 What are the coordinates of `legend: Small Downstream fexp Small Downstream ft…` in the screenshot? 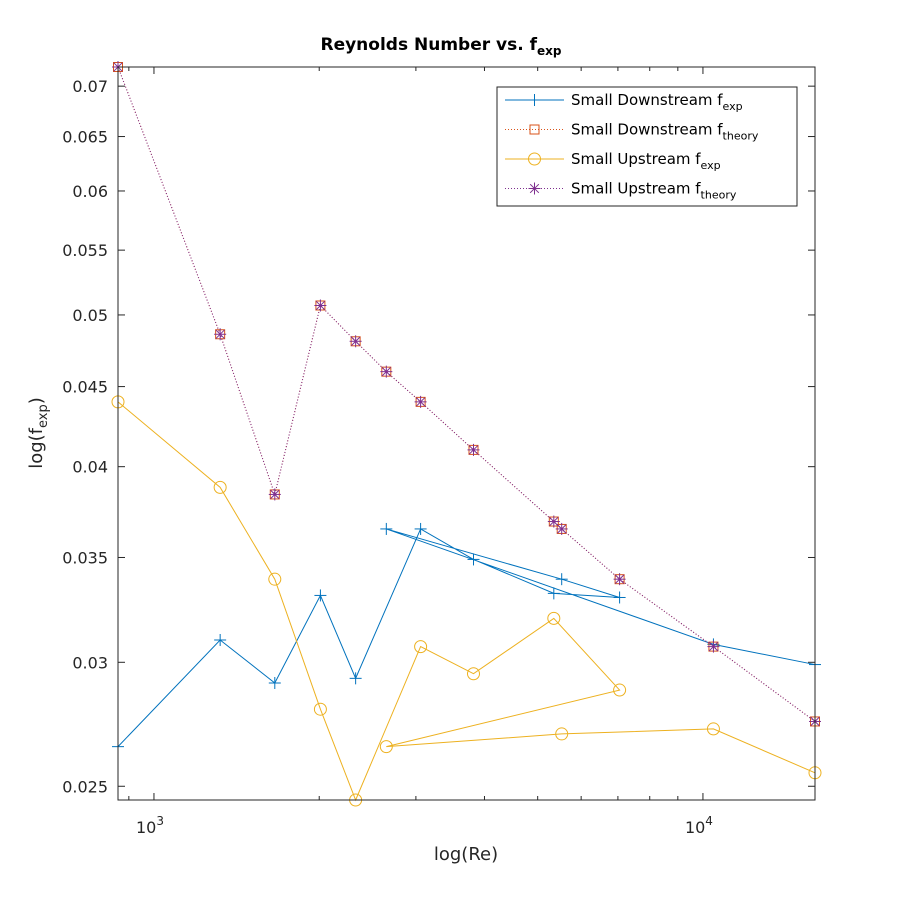 It's located at (647, 146).